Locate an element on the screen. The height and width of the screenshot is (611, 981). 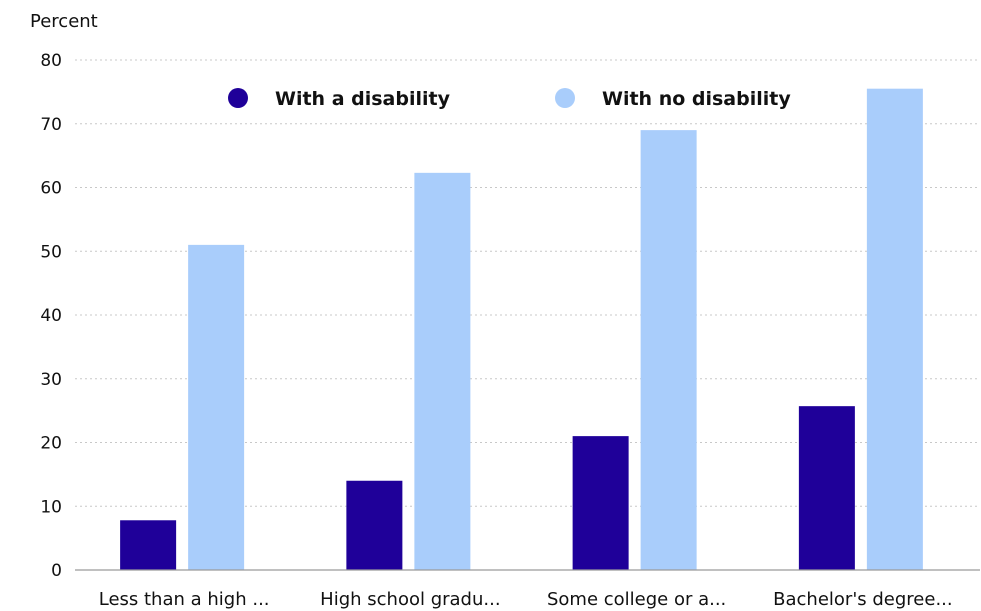
y-tick-label: 80 is located at coordinates (51, 61).